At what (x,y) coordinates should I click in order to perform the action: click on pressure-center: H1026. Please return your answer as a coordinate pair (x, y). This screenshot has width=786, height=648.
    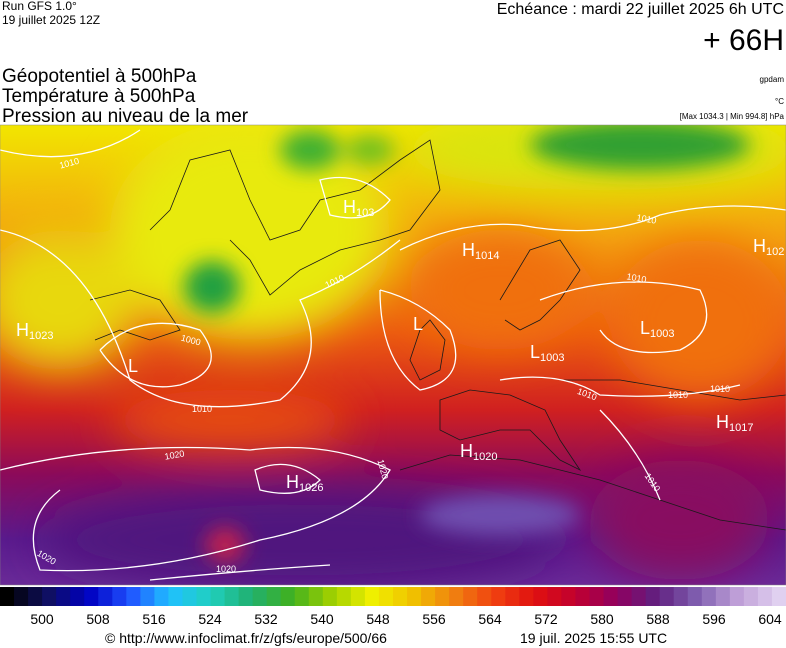
    Looking at the image, I should click on (304, 483).